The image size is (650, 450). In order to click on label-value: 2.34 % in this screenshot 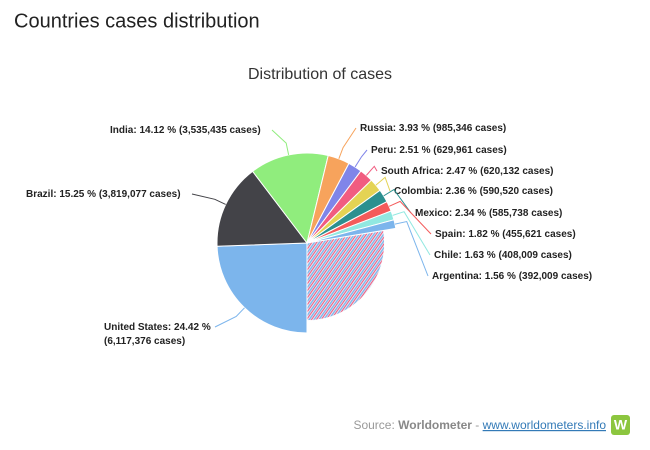, I will do `click(470, 213)`.